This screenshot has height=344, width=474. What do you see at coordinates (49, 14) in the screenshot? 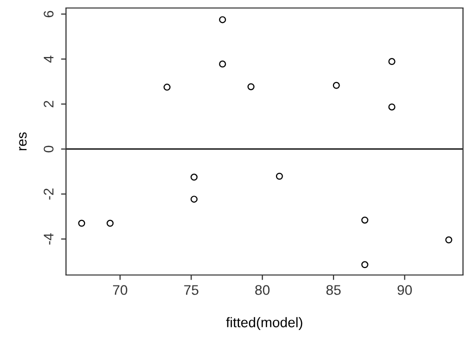
I see `y-tick-label: 6` at bounding box center [49, 14].